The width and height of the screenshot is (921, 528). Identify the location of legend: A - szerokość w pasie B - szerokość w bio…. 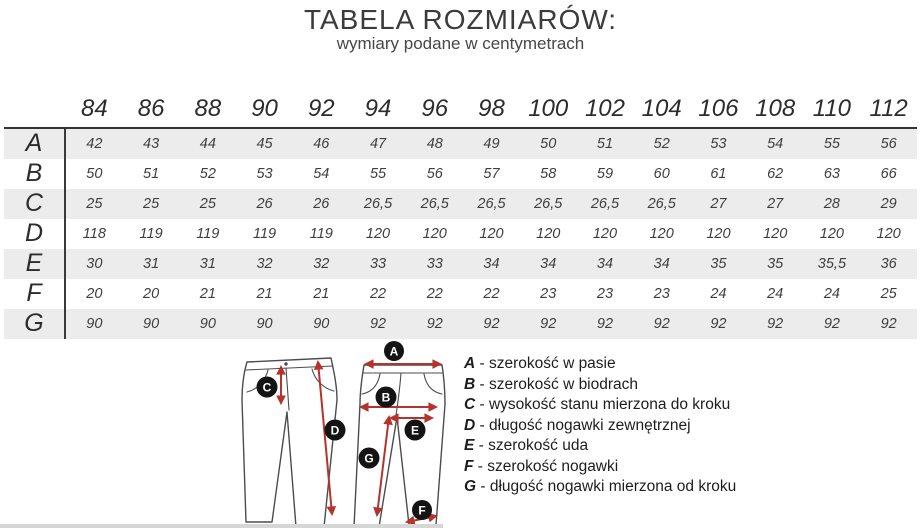
(600, 426).